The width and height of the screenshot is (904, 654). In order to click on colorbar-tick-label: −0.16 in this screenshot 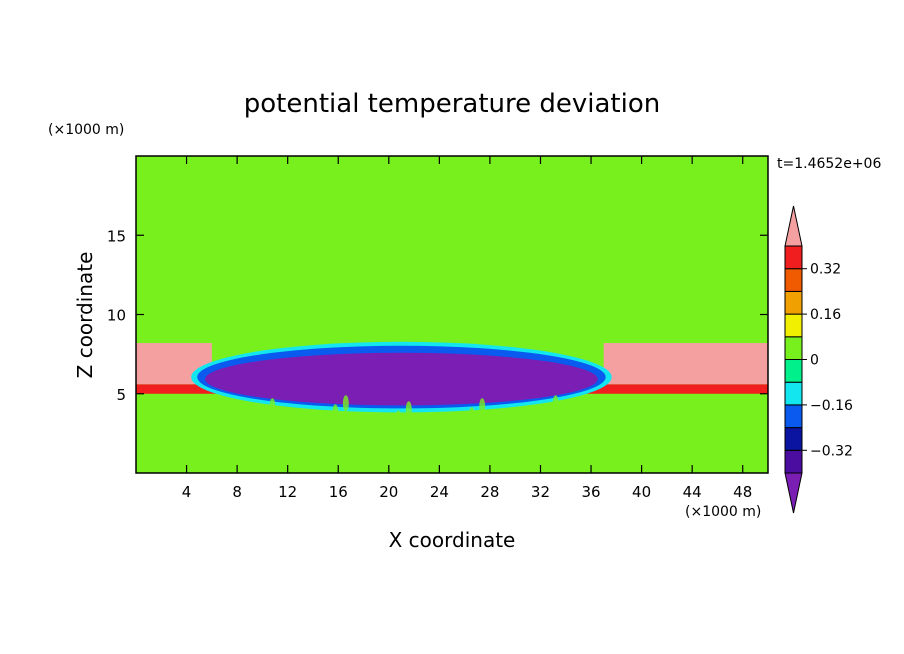, I will do `click(831, 406)`.